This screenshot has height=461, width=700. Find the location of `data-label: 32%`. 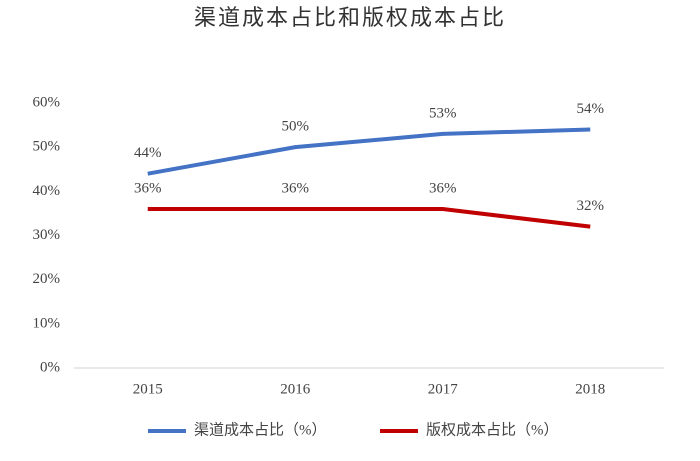

data-label: 32% is located at coordinates (591, 206).